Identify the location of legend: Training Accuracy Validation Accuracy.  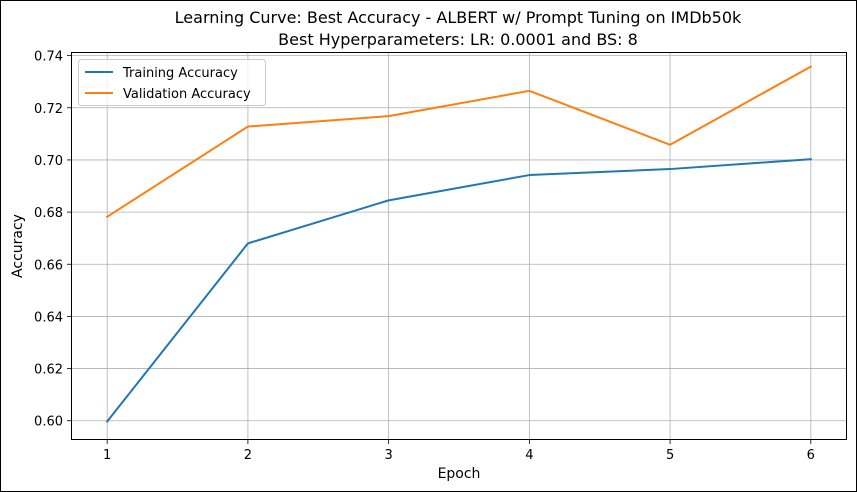
(172, 82).